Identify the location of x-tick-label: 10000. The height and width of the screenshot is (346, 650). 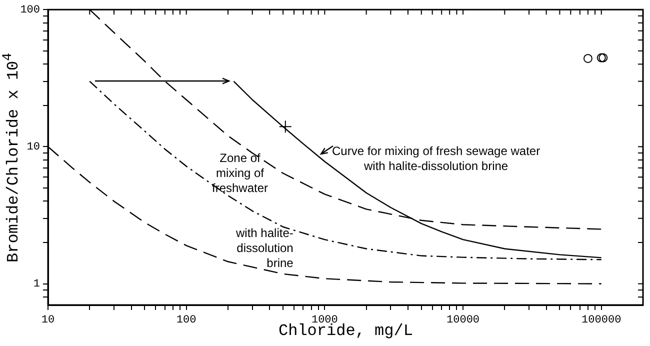
(463, 320).